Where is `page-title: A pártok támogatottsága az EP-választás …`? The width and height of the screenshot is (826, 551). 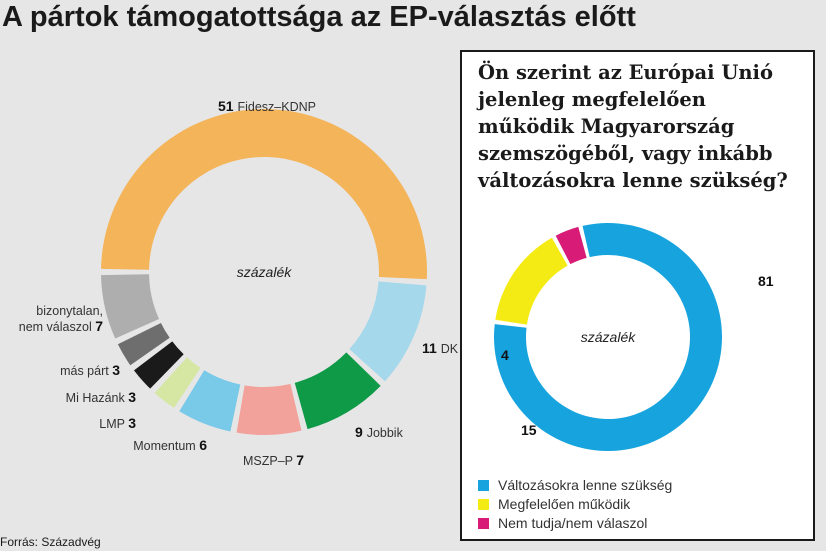
page-title: A pártok támogatottsága az EP-választás … is located at coordinates (319, 17).